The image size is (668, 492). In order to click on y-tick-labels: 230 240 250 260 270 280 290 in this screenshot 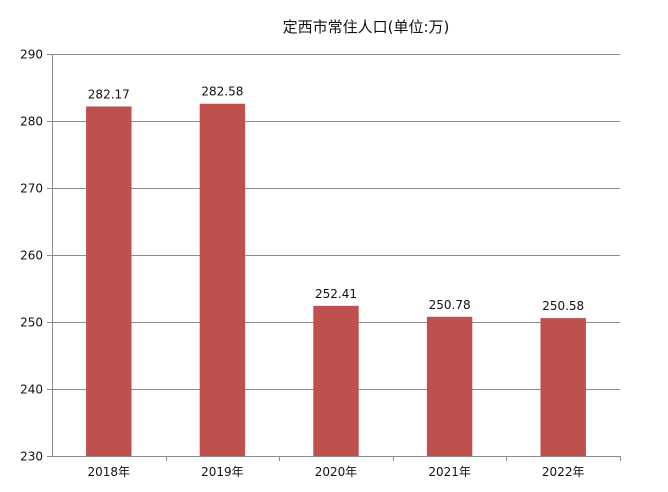, I will do `click(31, 256)`.